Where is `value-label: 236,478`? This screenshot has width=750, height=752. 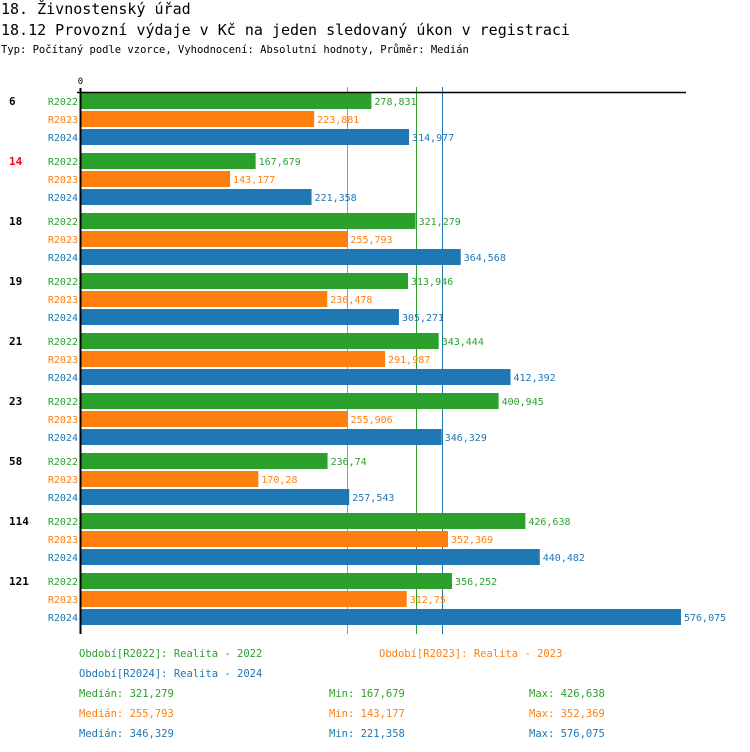 value-label: 236,478 is located at coordinates (351, 300).